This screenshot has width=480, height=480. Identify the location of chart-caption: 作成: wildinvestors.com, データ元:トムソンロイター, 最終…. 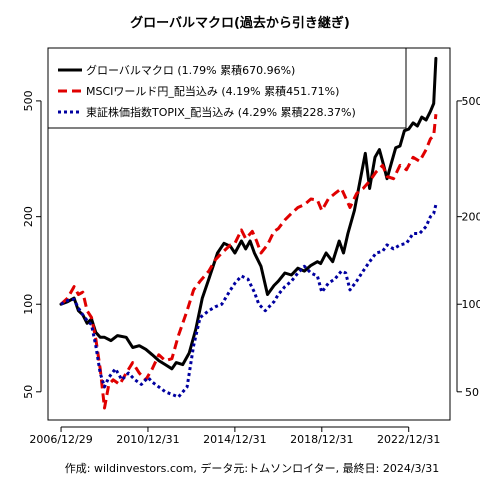
(252, 468).